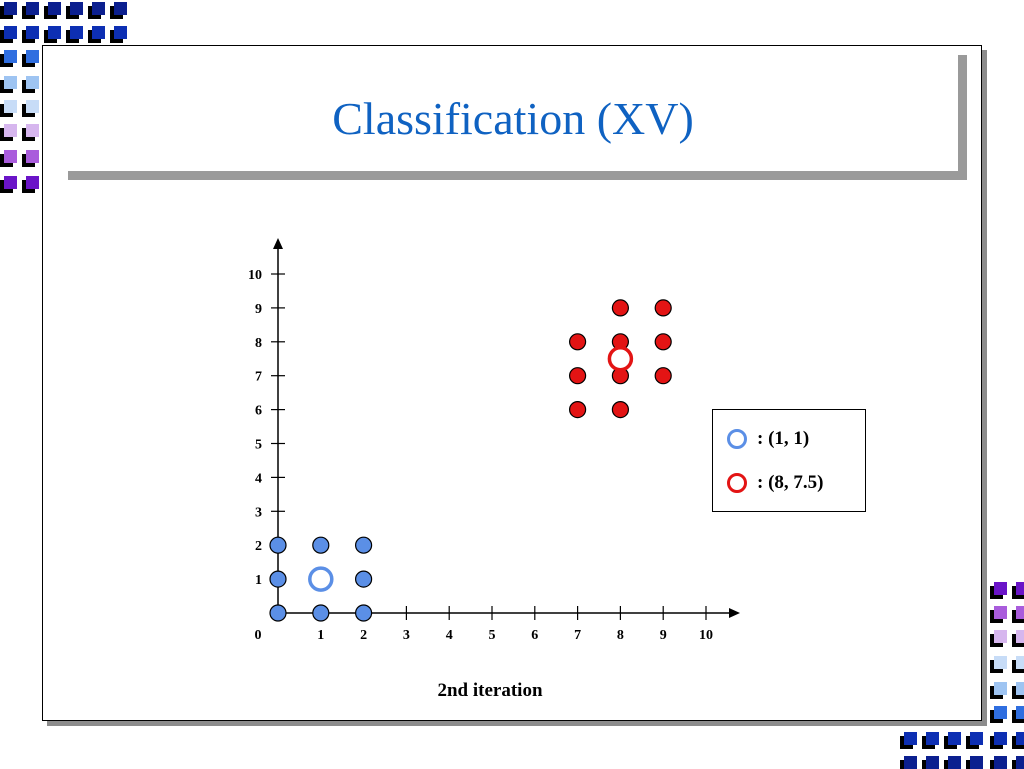  I want to click on y-tick-label: 1, so click(258, 580).